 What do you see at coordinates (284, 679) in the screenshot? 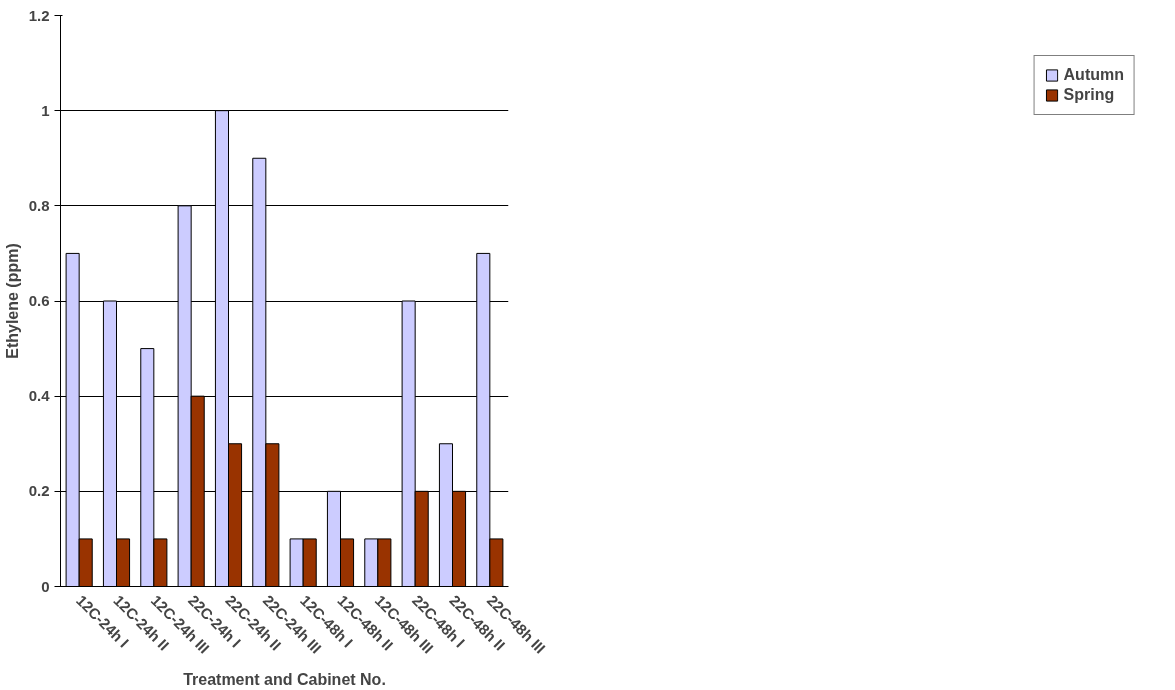
I see `x-axis-title: Treatment and Cabinet No.` at bounding box center [284, 679].